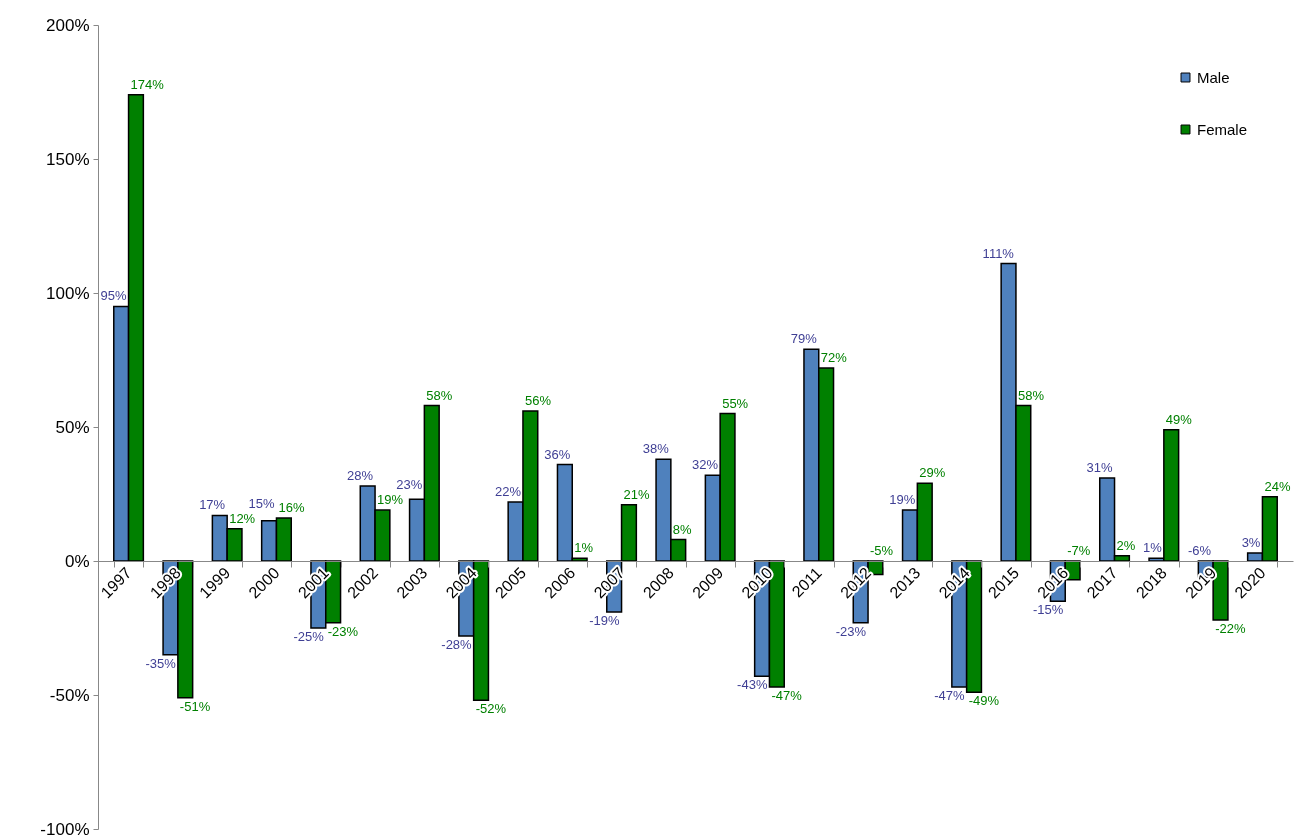 The height and width of the screenshot is (836, 1303). What do you see at coordinates (984, 701) in the screenshot?
I see `data-label: -49%` at bounding box center [984, 701].